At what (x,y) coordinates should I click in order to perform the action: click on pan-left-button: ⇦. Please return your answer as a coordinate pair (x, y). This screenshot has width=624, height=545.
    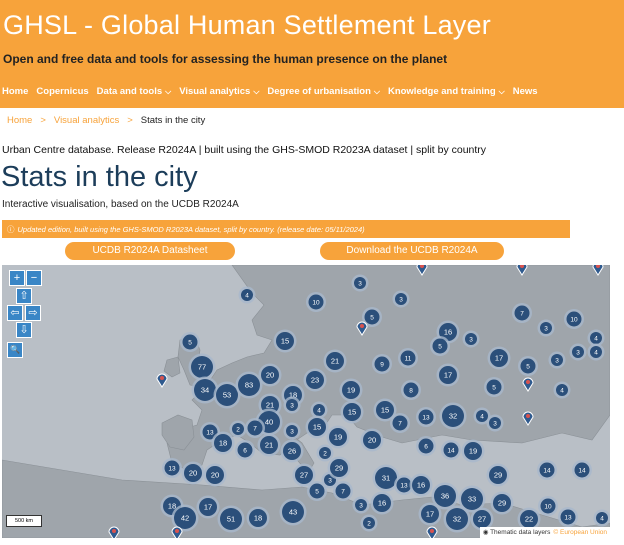
    Looking at the image, I should click on (15, 313).